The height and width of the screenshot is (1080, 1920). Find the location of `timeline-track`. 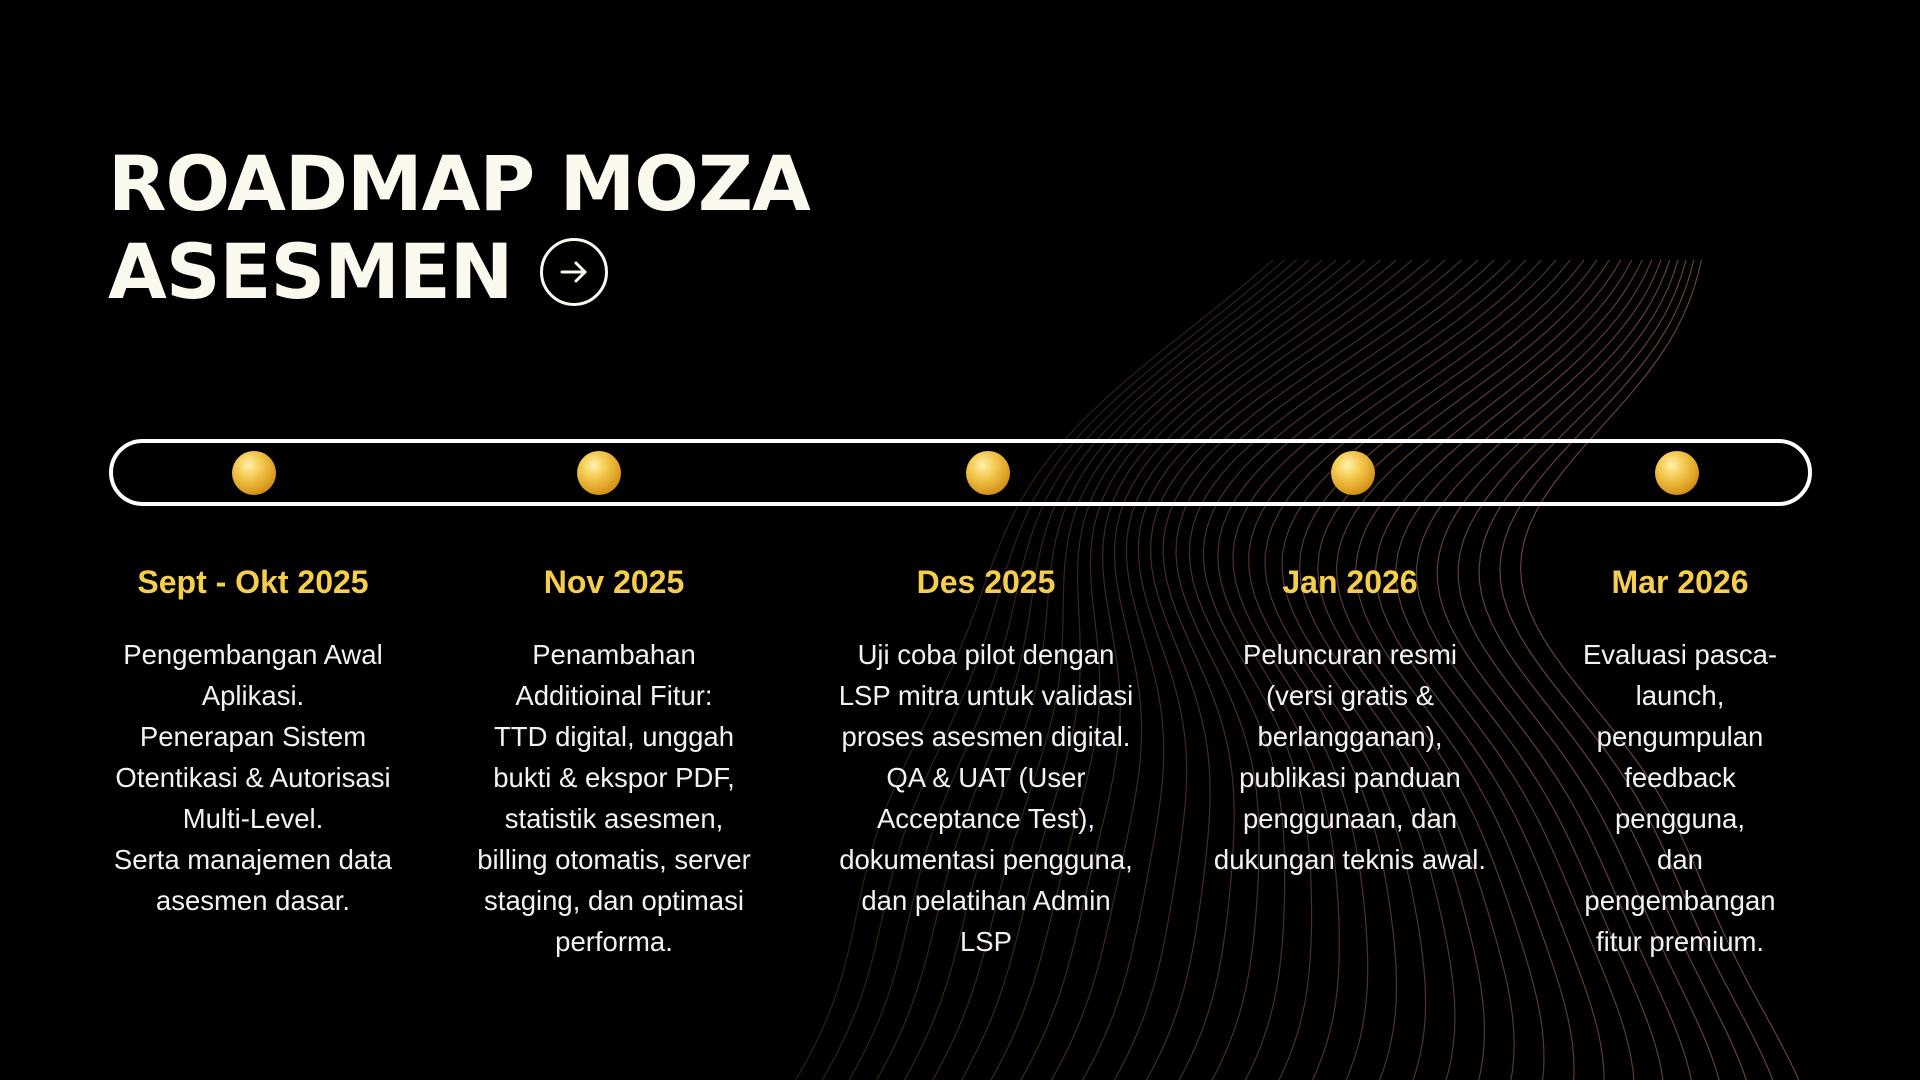

timeline-track is located at coordinates (960, 472).